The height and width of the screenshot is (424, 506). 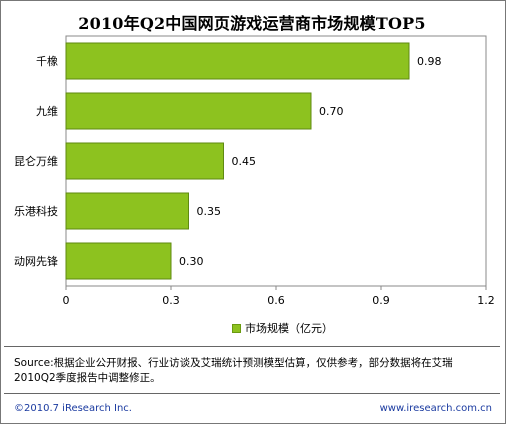 What do you see at coordinates (209, 211) in the screenshot?
I see `value-label: 0.35` at bounding box center [209, 211].